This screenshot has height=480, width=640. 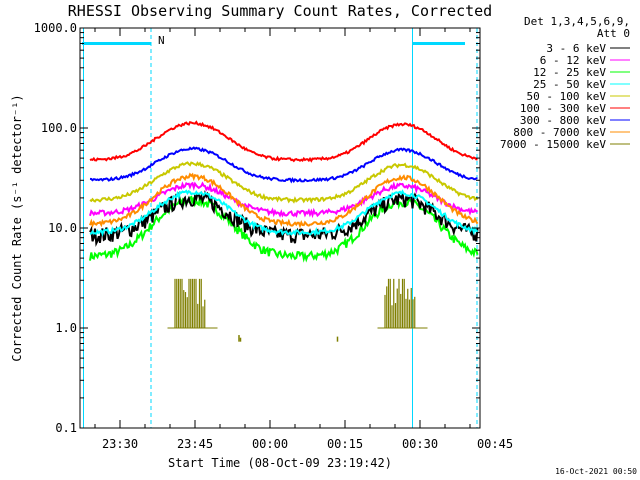 I want to click on legend-label-0: 3 - 6 keV, so click(x=576, y=48).